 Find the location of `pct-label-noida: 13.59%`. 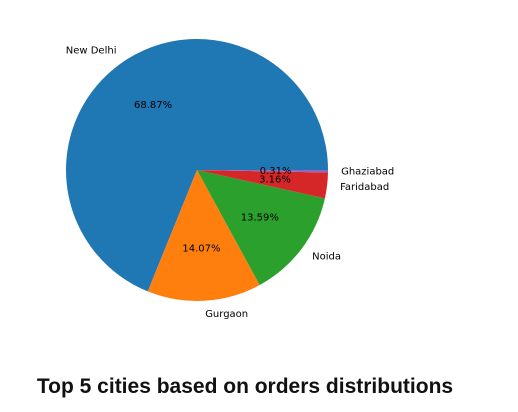

pct-label-noida: 13.59% is located at coordinates (260, 217).